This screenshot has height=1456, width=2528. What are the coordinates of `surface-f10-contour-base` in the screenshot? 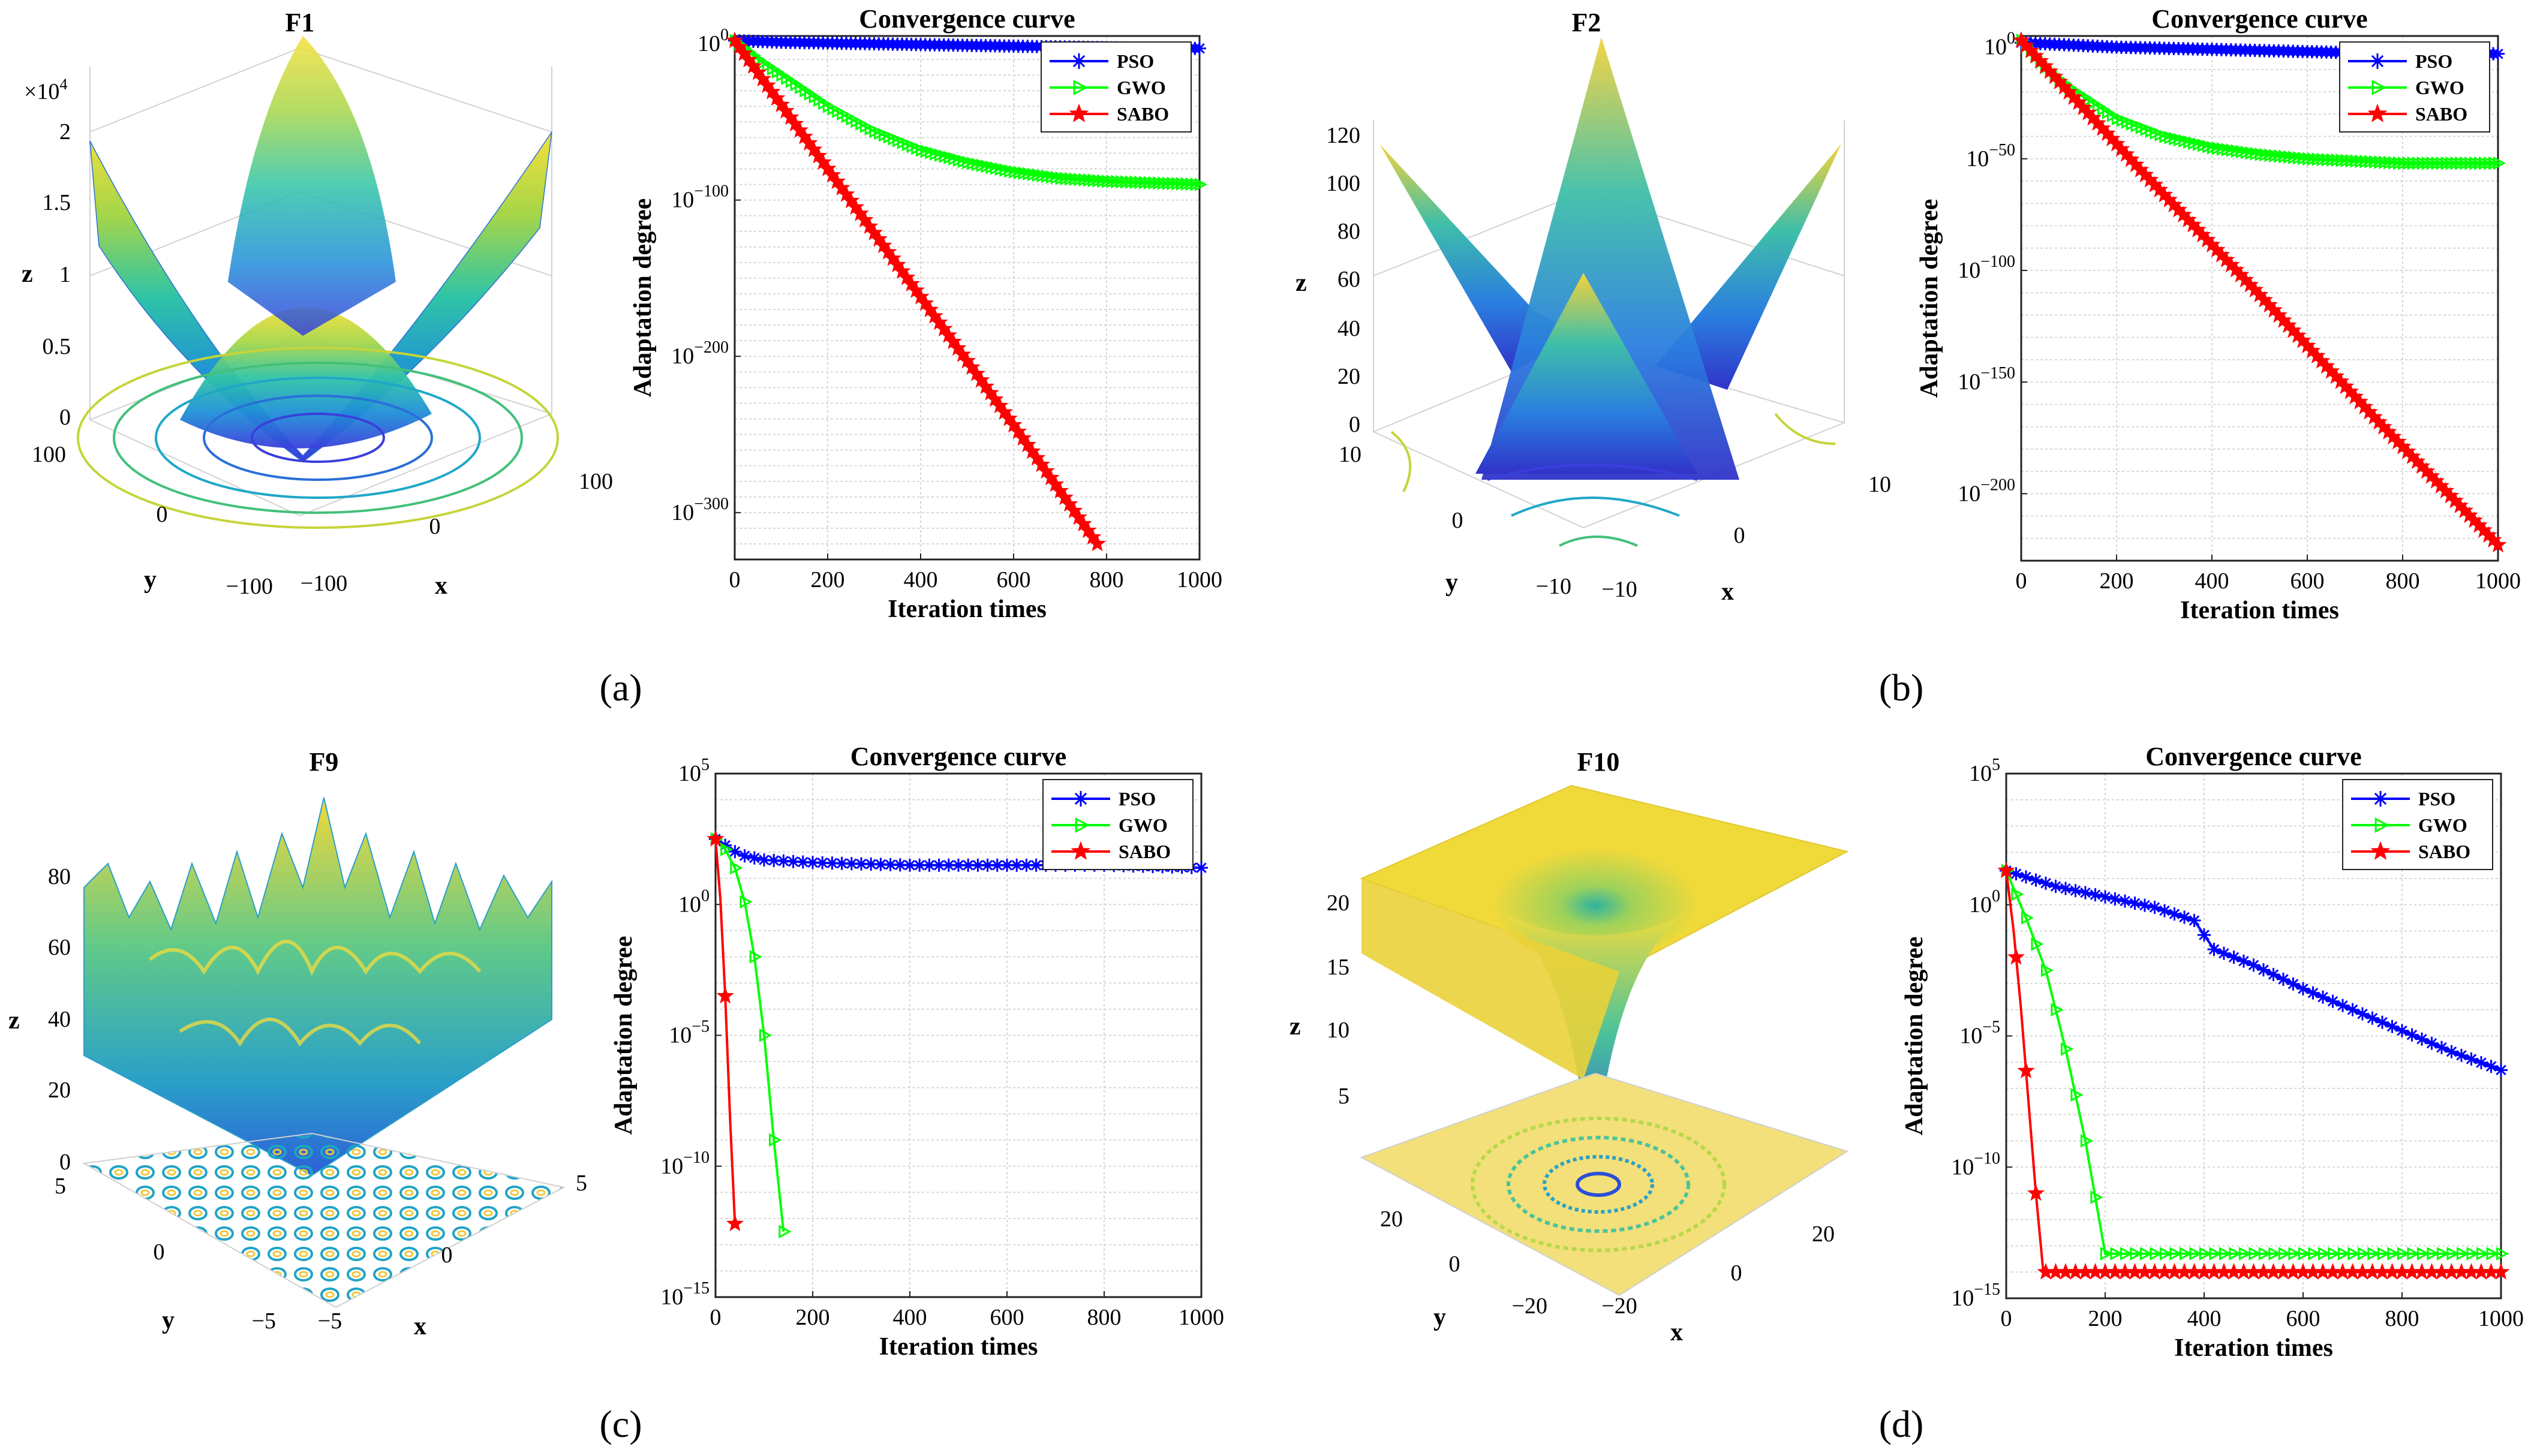 It's located at (1604, 1184).